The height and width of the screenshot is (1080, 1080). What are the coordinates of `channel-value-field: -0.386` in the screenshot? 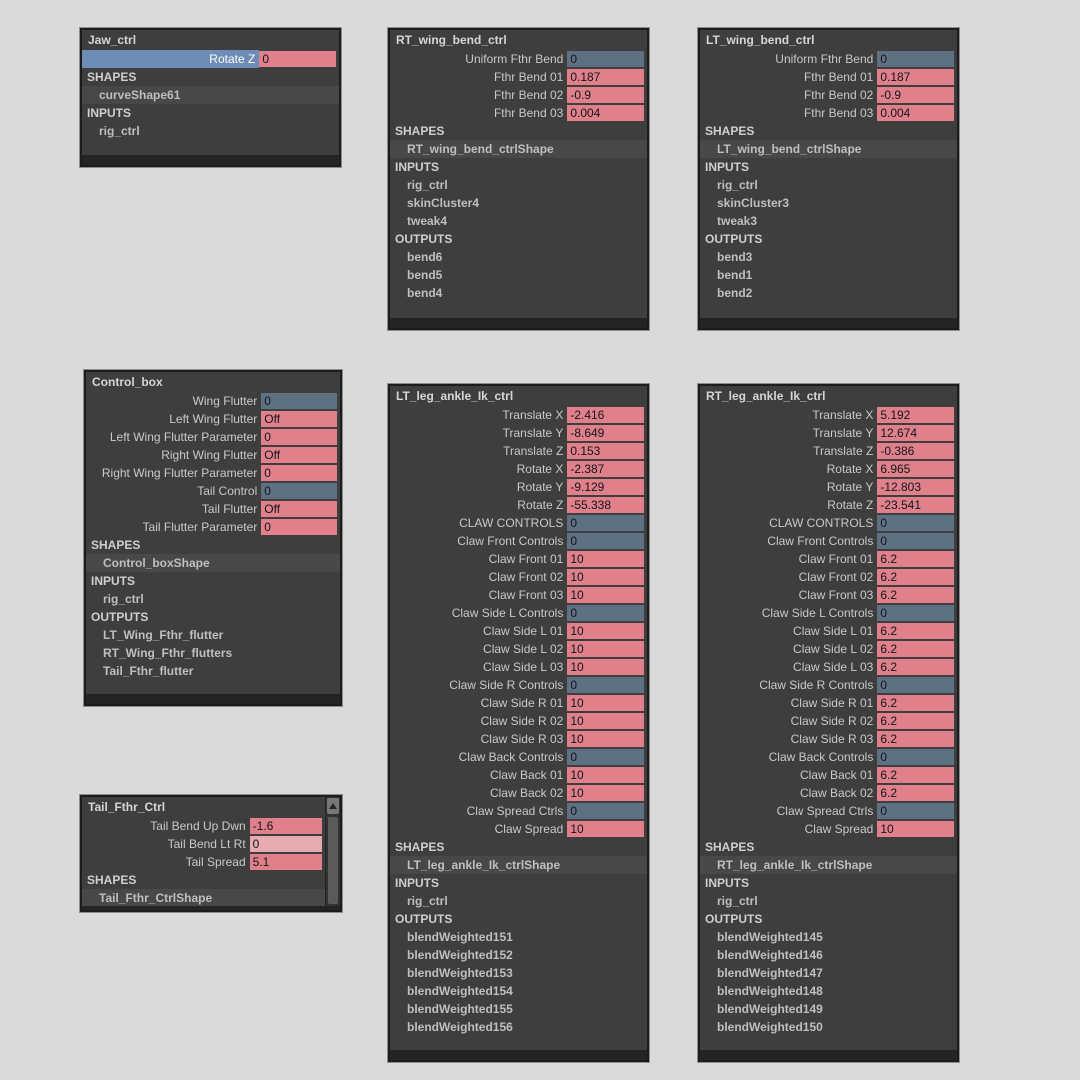 It's located at (915, 451).